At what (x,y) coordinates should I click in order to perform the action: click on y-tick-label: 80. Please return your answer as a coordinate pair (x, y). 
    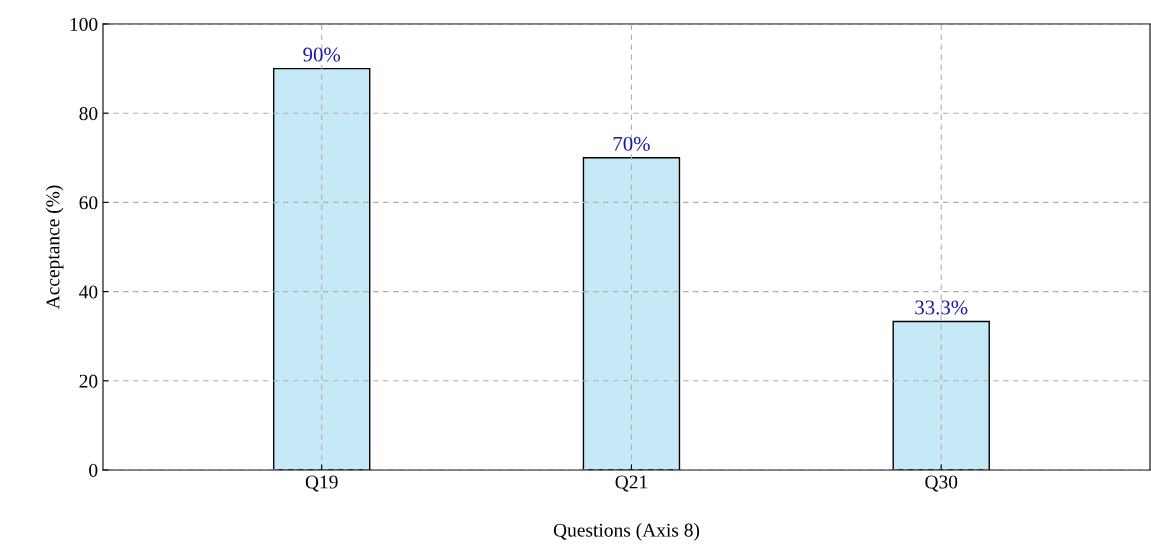
    Looking at the image, I should click on (88, 114).